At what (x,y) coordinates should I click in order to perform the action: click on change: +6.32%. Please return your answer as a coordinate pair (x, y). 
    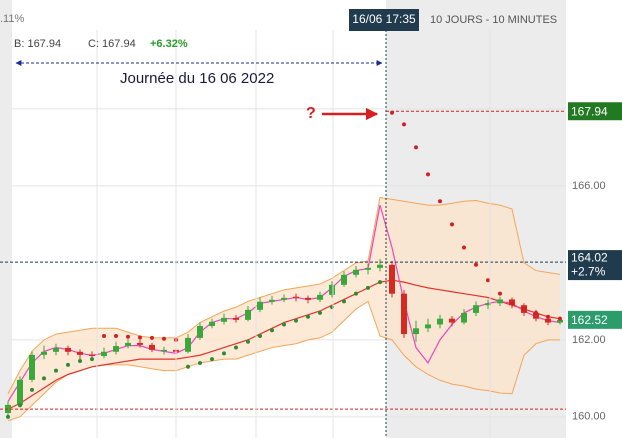
    Looking at the image, I should click on (169, 44).